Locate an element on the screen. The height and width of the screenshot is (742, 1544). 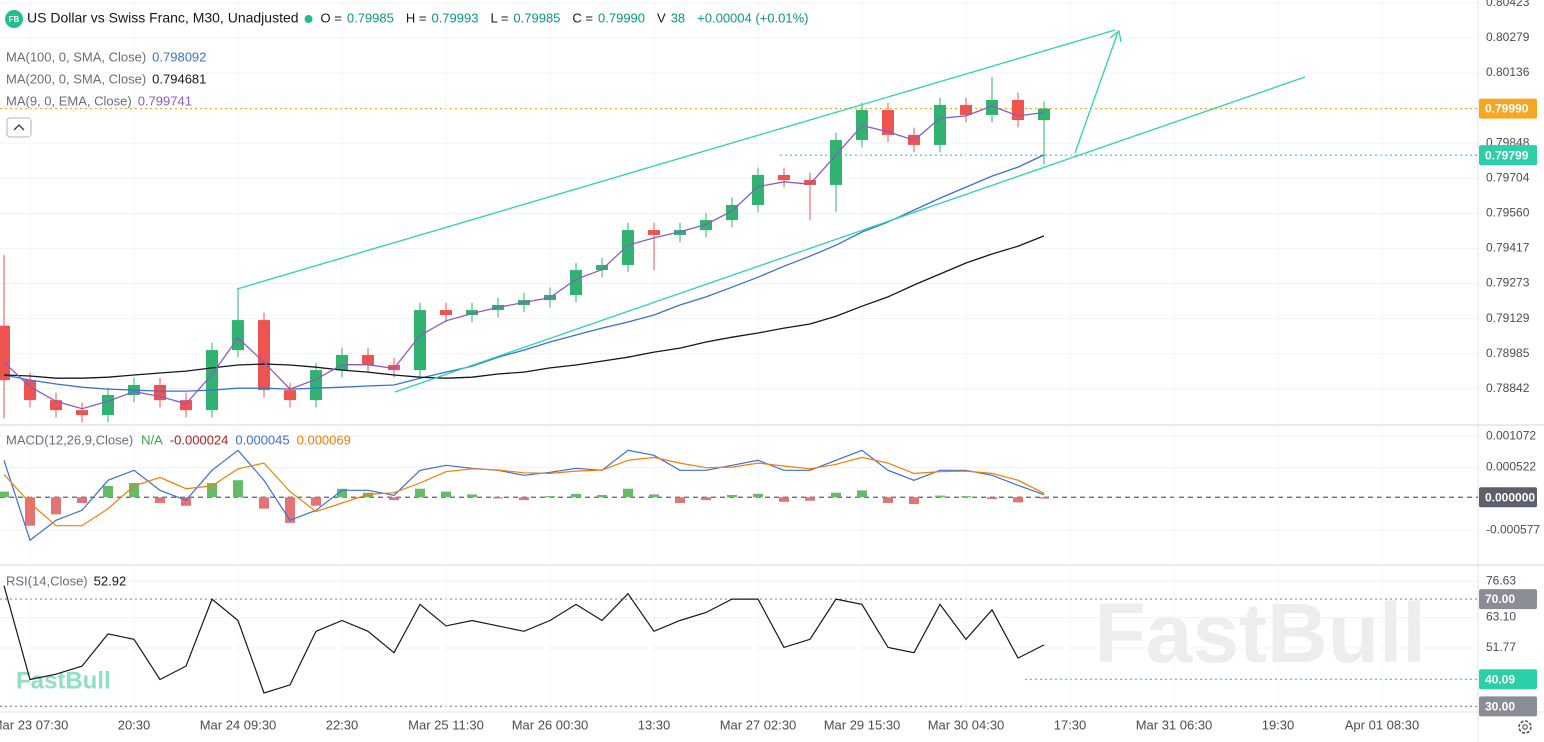
y-tick-label: 0.79417 is located at coordinates (1508, 248).